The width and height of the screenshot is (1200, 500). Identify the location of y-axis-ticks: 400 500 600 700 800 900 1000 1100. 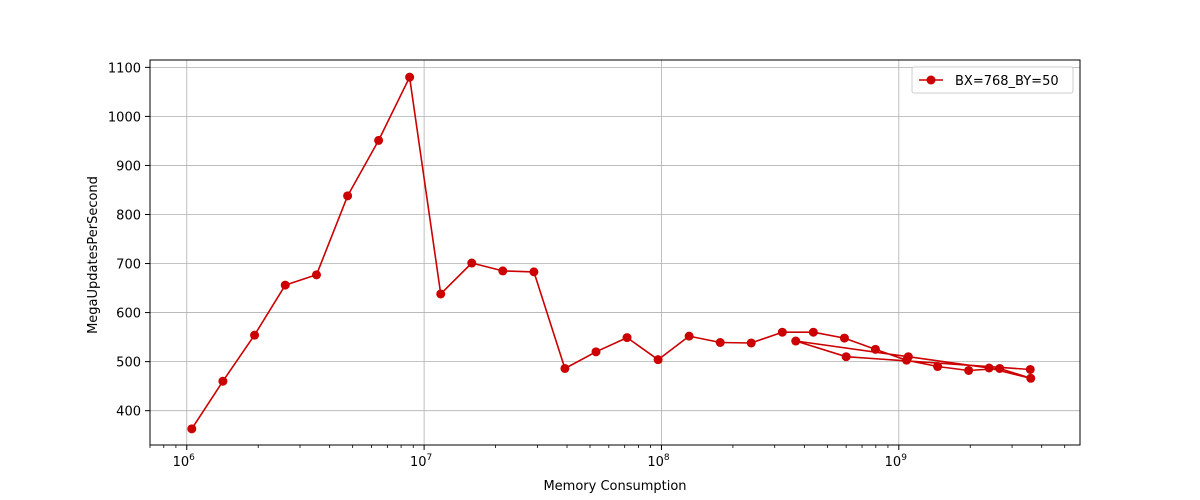
(129, 240).